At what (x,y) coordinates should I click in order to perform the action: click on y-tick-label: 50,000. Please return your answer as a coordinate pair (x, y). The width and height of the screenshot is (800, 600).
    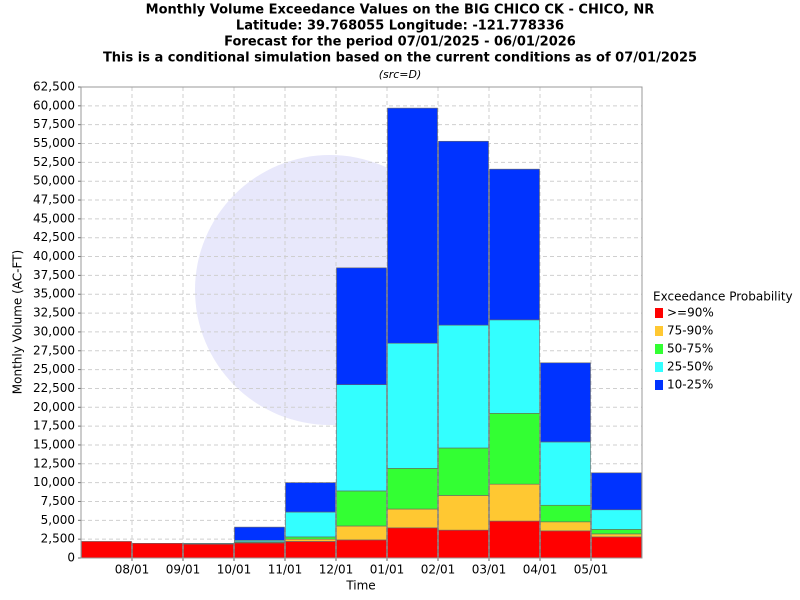
    Looking at the image, I should click on (54, 181).